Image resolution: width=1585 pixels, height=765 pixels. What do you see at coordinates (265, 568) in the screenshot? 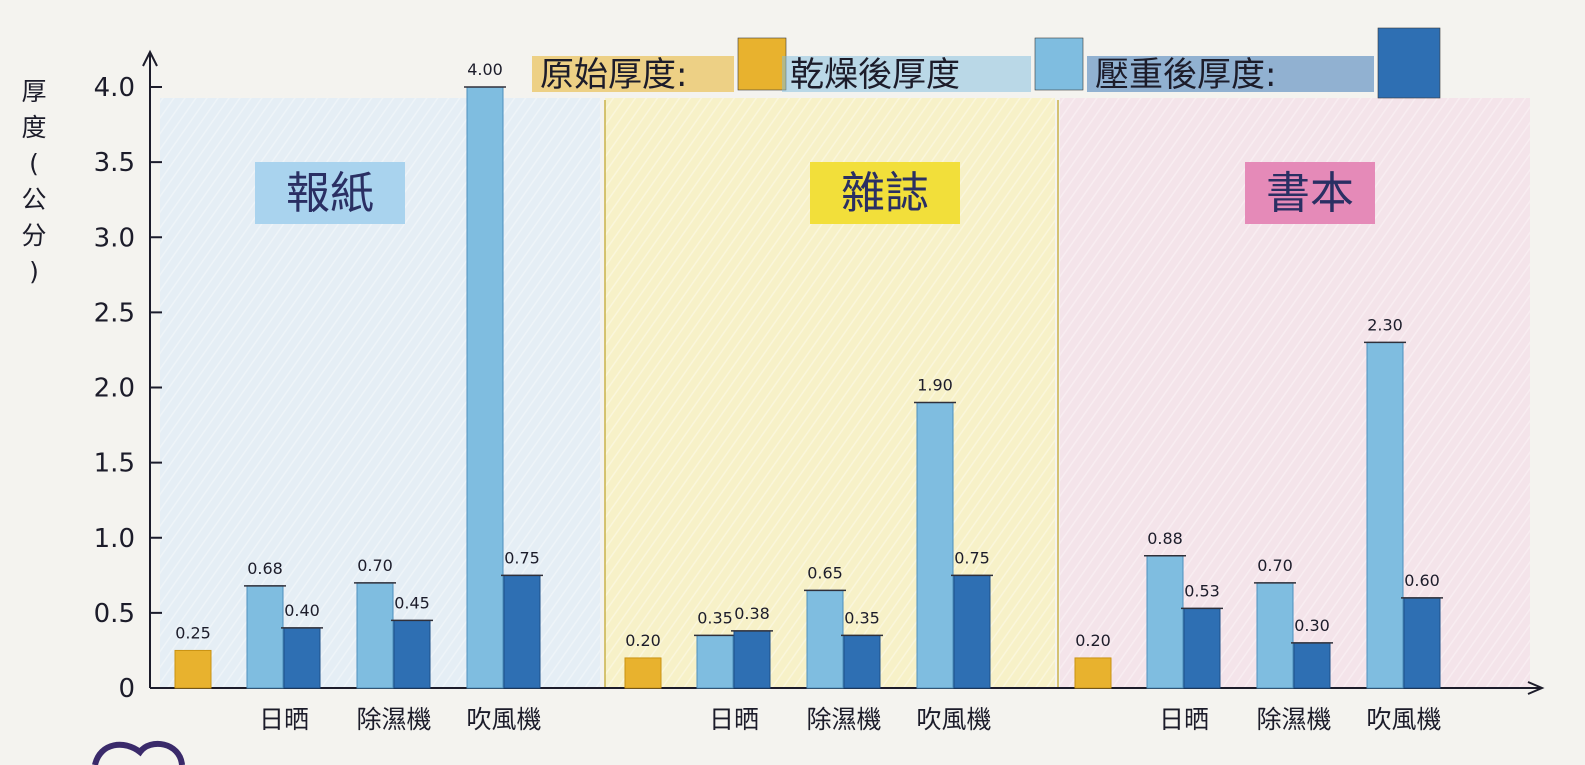
I see `data-label: 0.68` at bounding box center [265, 568].